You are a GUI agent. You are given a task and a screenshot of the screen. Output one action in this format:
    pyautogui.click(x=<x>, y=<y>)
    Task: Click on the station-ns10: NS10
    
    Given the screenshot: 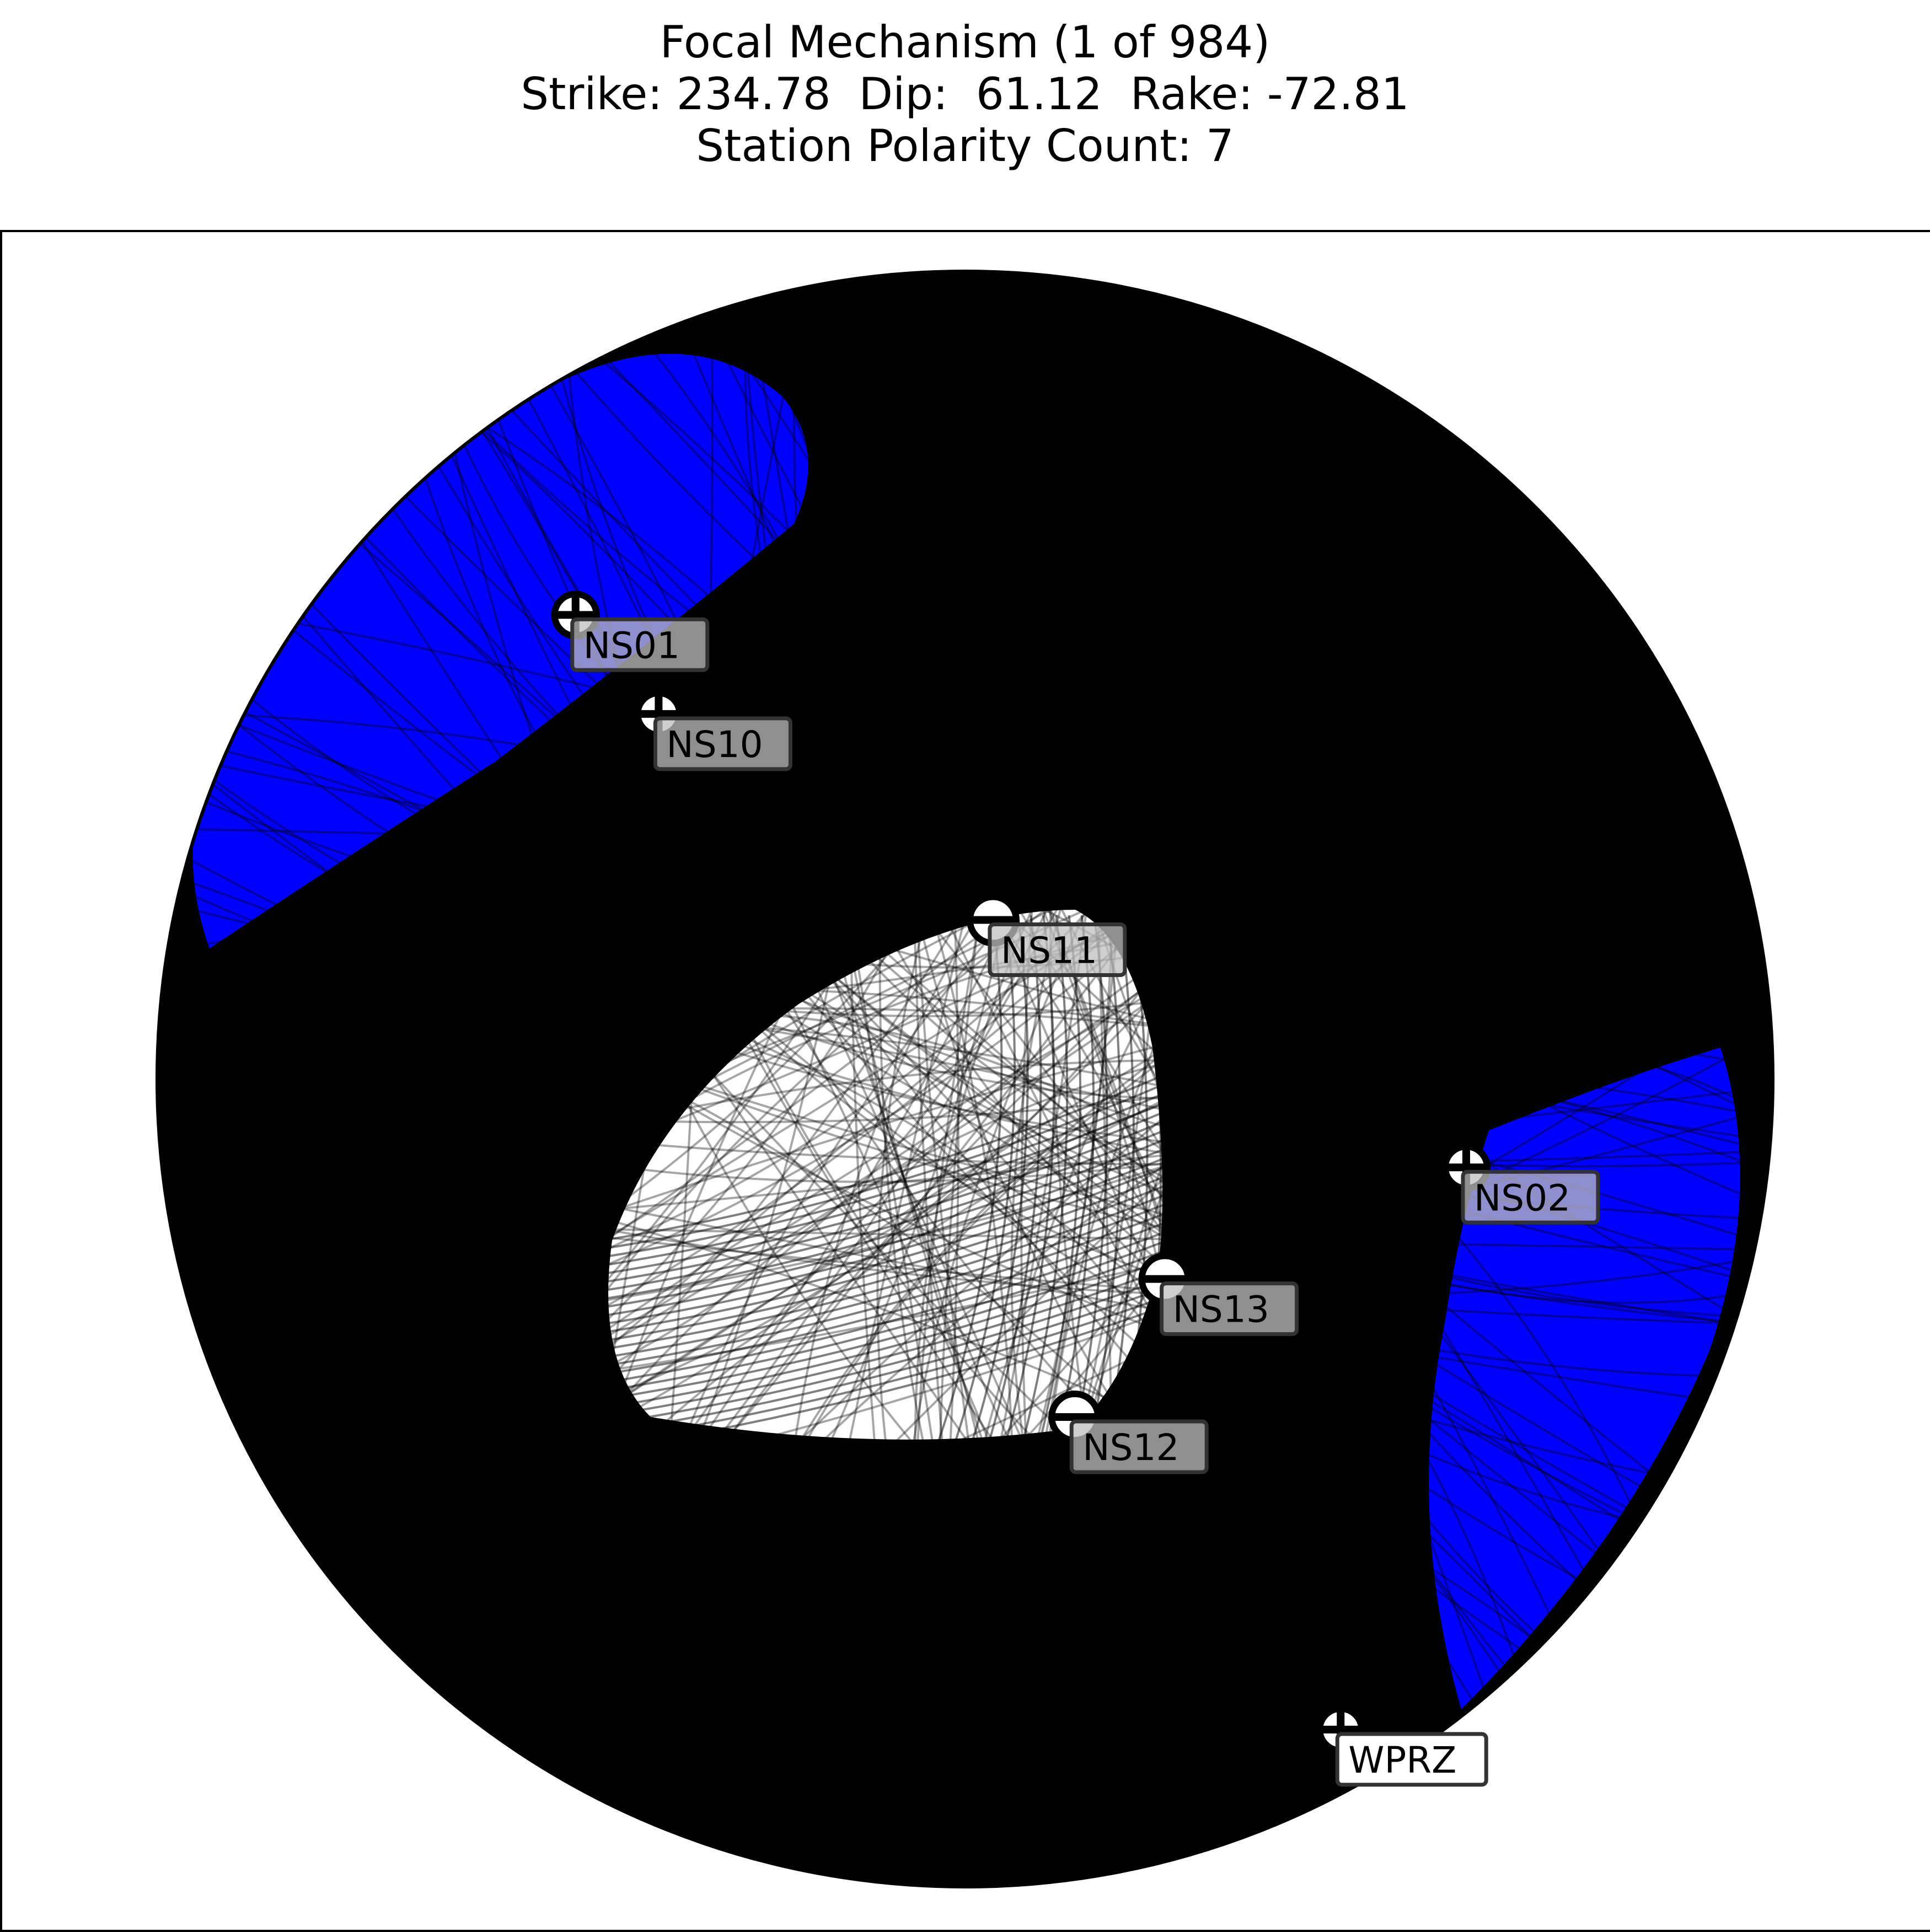 What is the action you would take?
    pyautogui.click(x=713, y=730)
    